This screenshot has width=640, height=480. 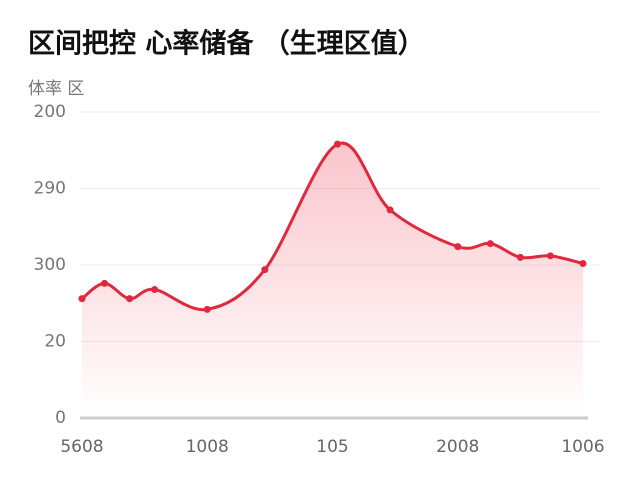 I want to click on x-tick-label: 1006, so click(x=582, y=447).